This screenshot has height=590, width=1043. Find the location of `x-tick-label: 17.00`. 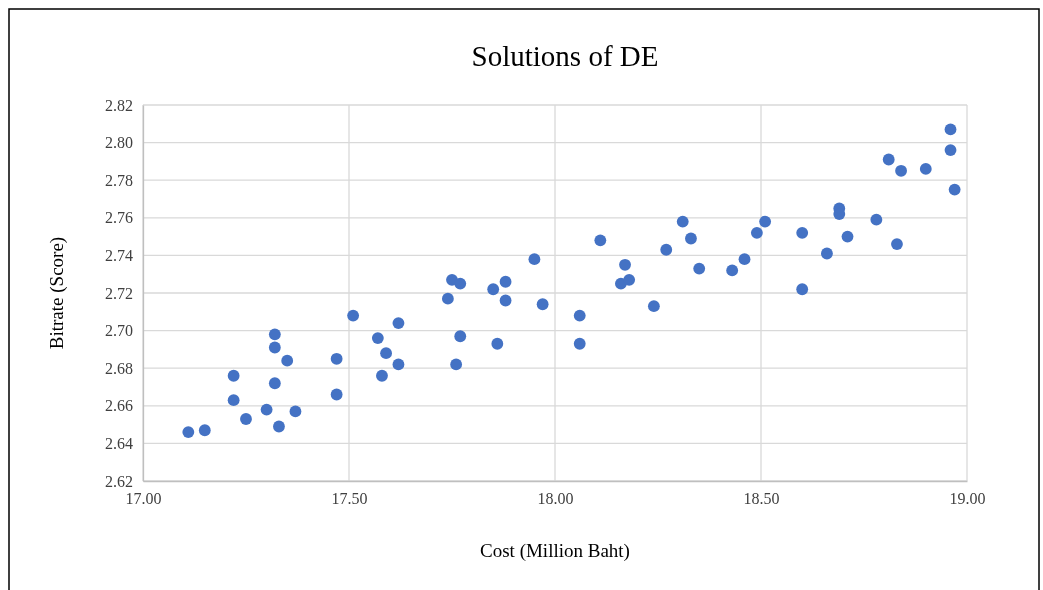

x-tick-label: 17.00 is located at coordinates (143, 499).